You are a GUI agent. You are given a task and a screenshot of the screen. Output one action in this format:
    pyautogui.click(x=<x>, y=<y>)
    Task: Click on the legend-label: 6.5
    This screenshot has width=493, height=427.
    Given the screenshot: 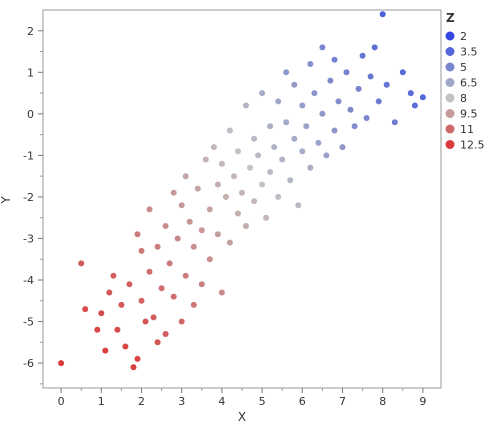 What is the action you would take?
    pyautogui.click(x=469, y=83)
    